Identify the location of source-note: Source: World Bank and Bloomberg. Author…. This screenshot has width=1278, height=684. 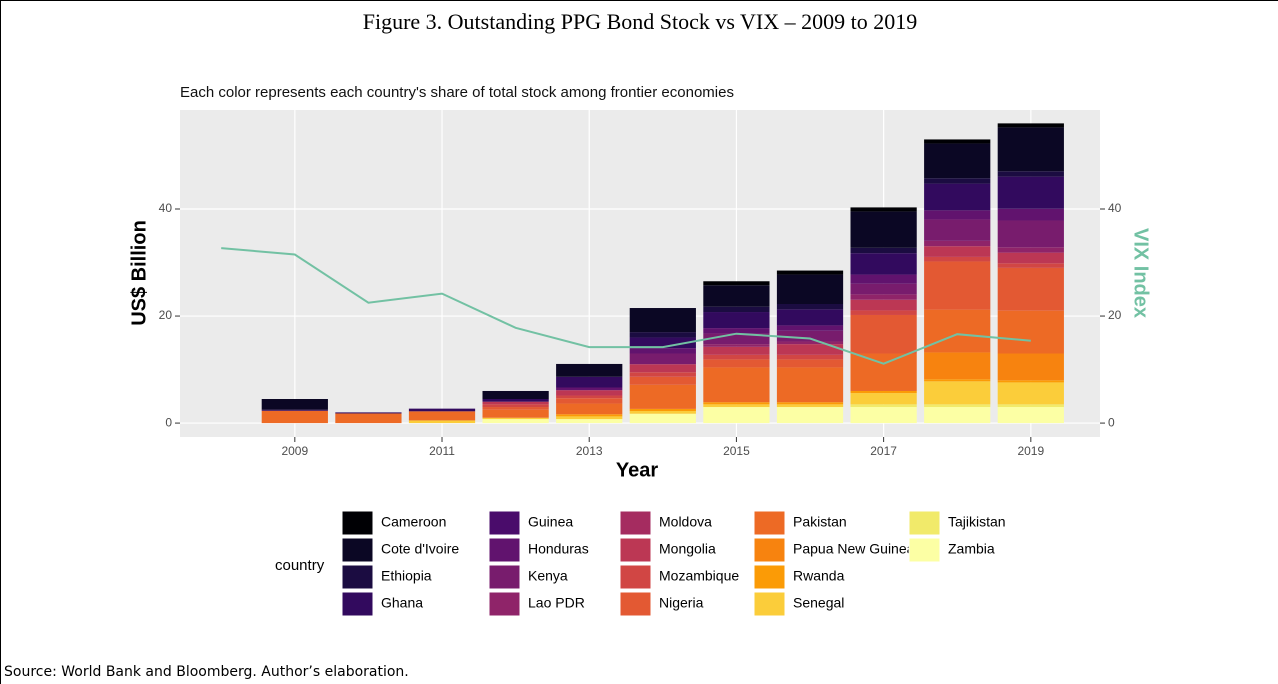
(206, 672).